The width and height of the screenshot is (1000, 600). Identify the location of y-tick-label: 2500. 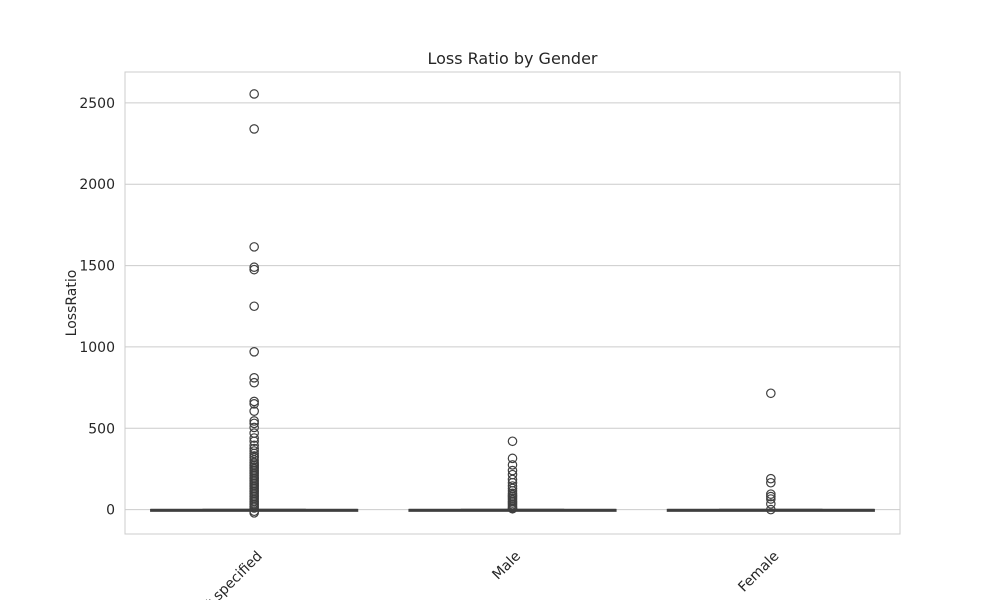
(97, 104).